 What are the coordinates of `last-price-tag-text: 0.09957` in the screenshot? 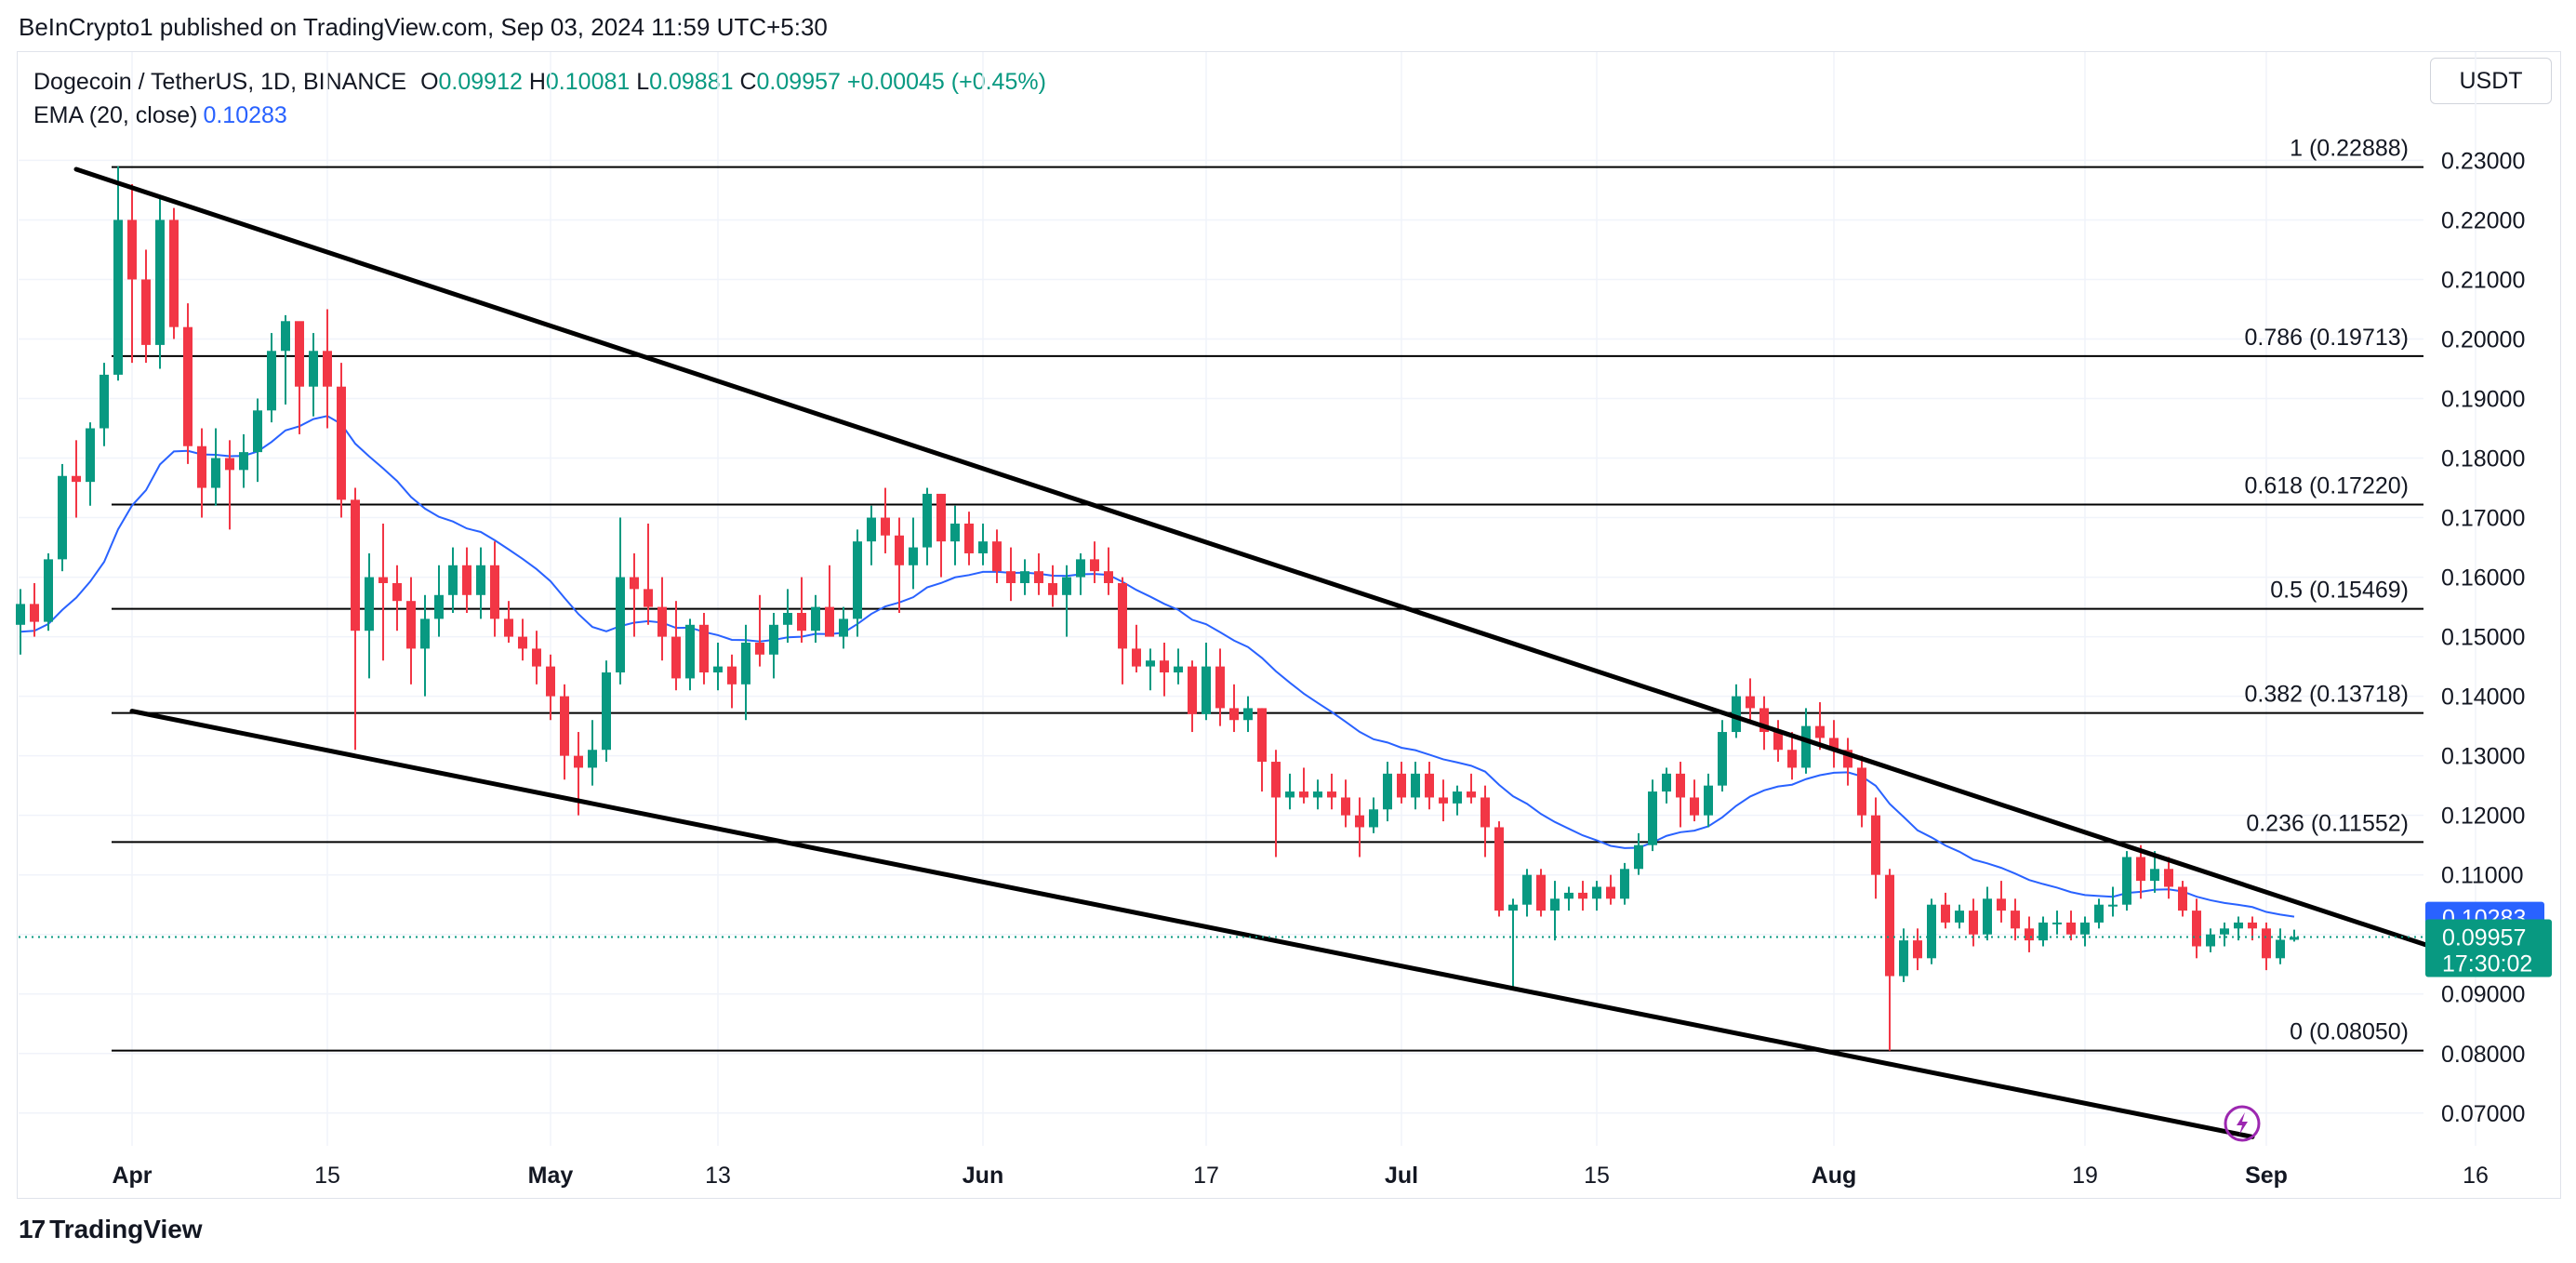 It's located at (2484, 938).